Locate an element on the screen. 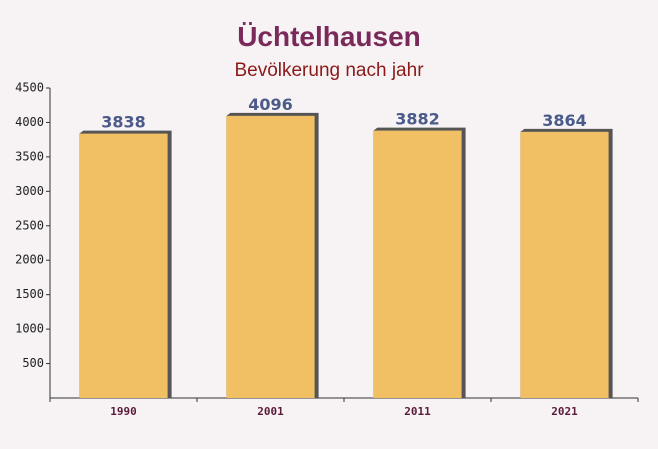 The image size is (658, 449). y-tick-label: 500 is located at coordinates (33, 363).